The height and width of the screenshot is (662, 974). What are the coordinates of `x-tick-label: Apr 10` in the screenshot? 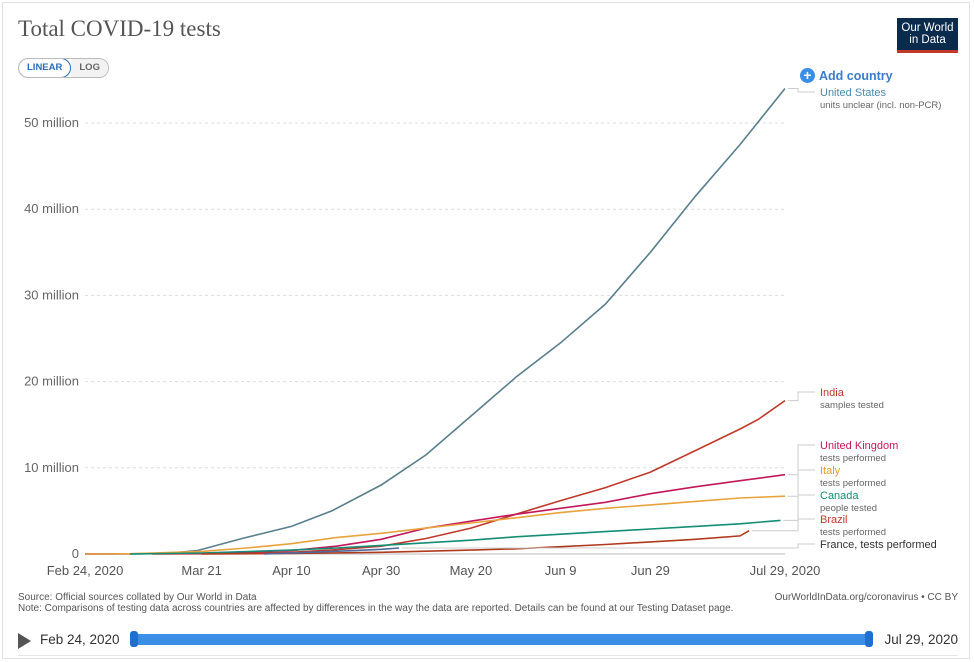 It's located at (291, 570).